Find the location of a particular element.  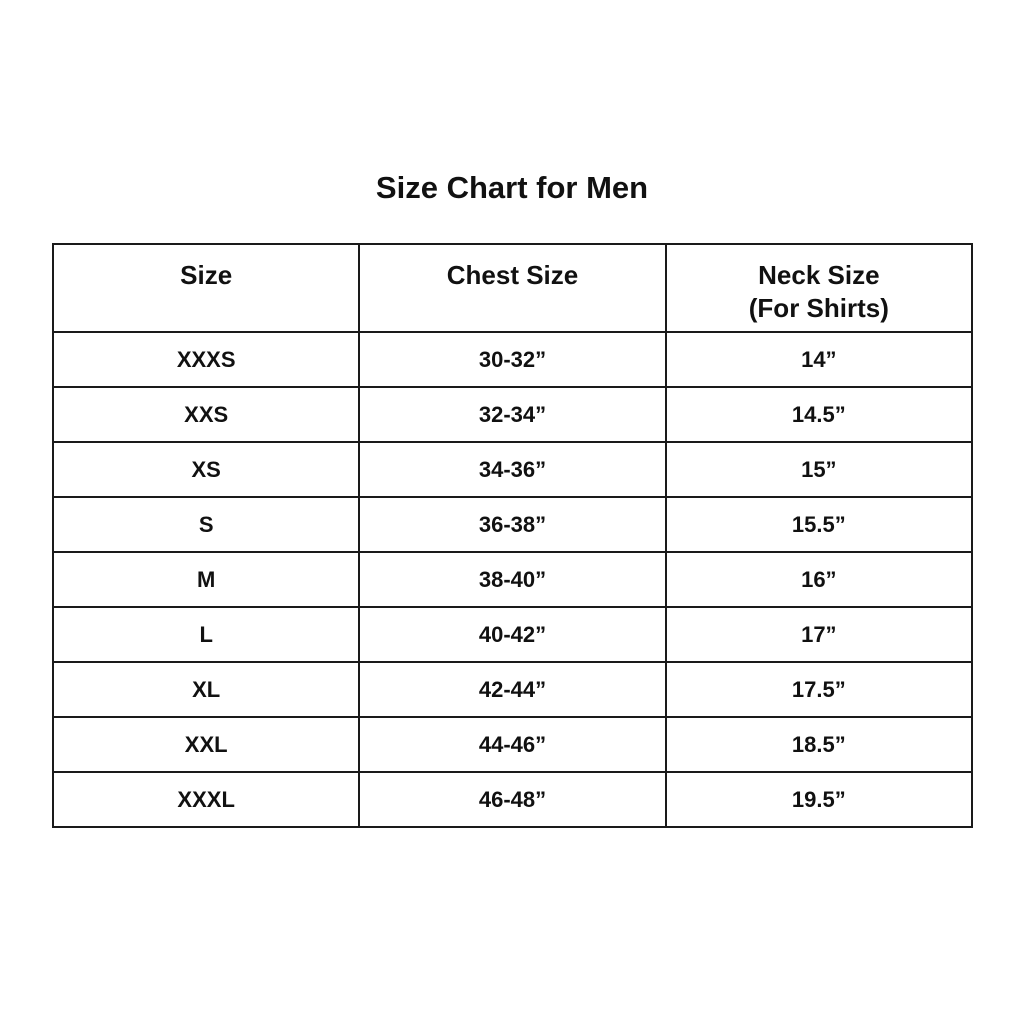

chest-size-cell: 36-38” is located at coordinates (512, 524).